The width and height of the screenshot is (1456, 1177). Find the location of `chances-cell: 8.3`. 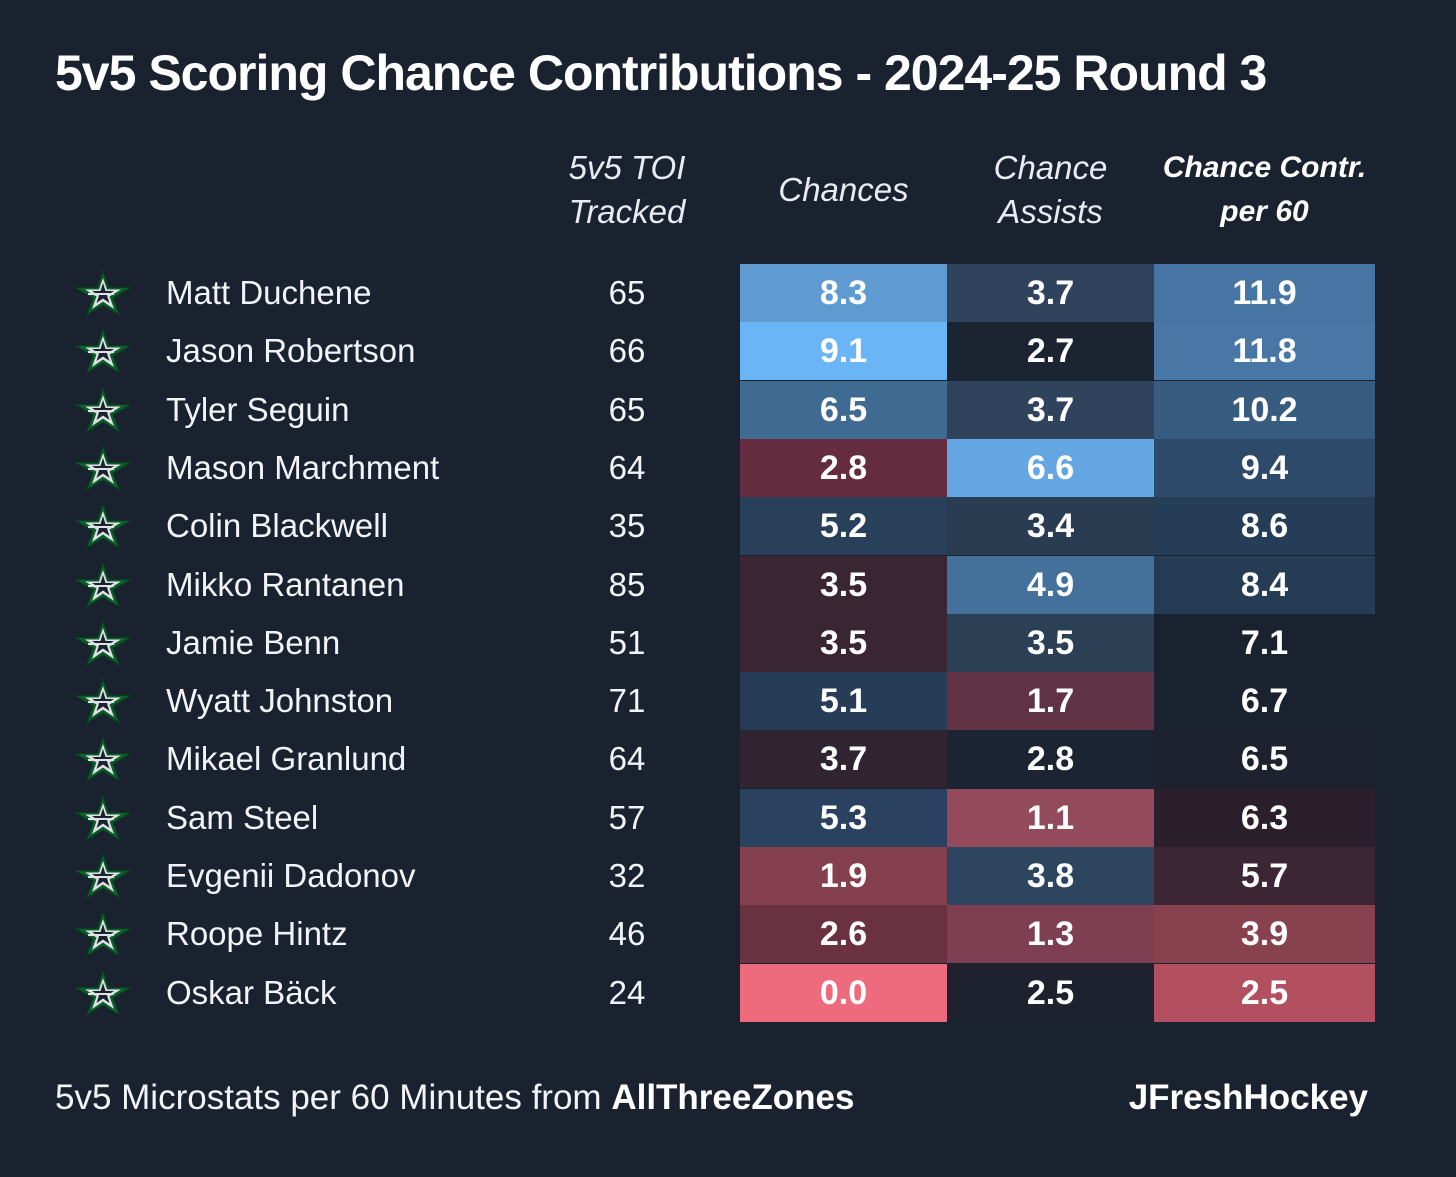

chances-cell: 8.3 is located at coordinates (843, 293).